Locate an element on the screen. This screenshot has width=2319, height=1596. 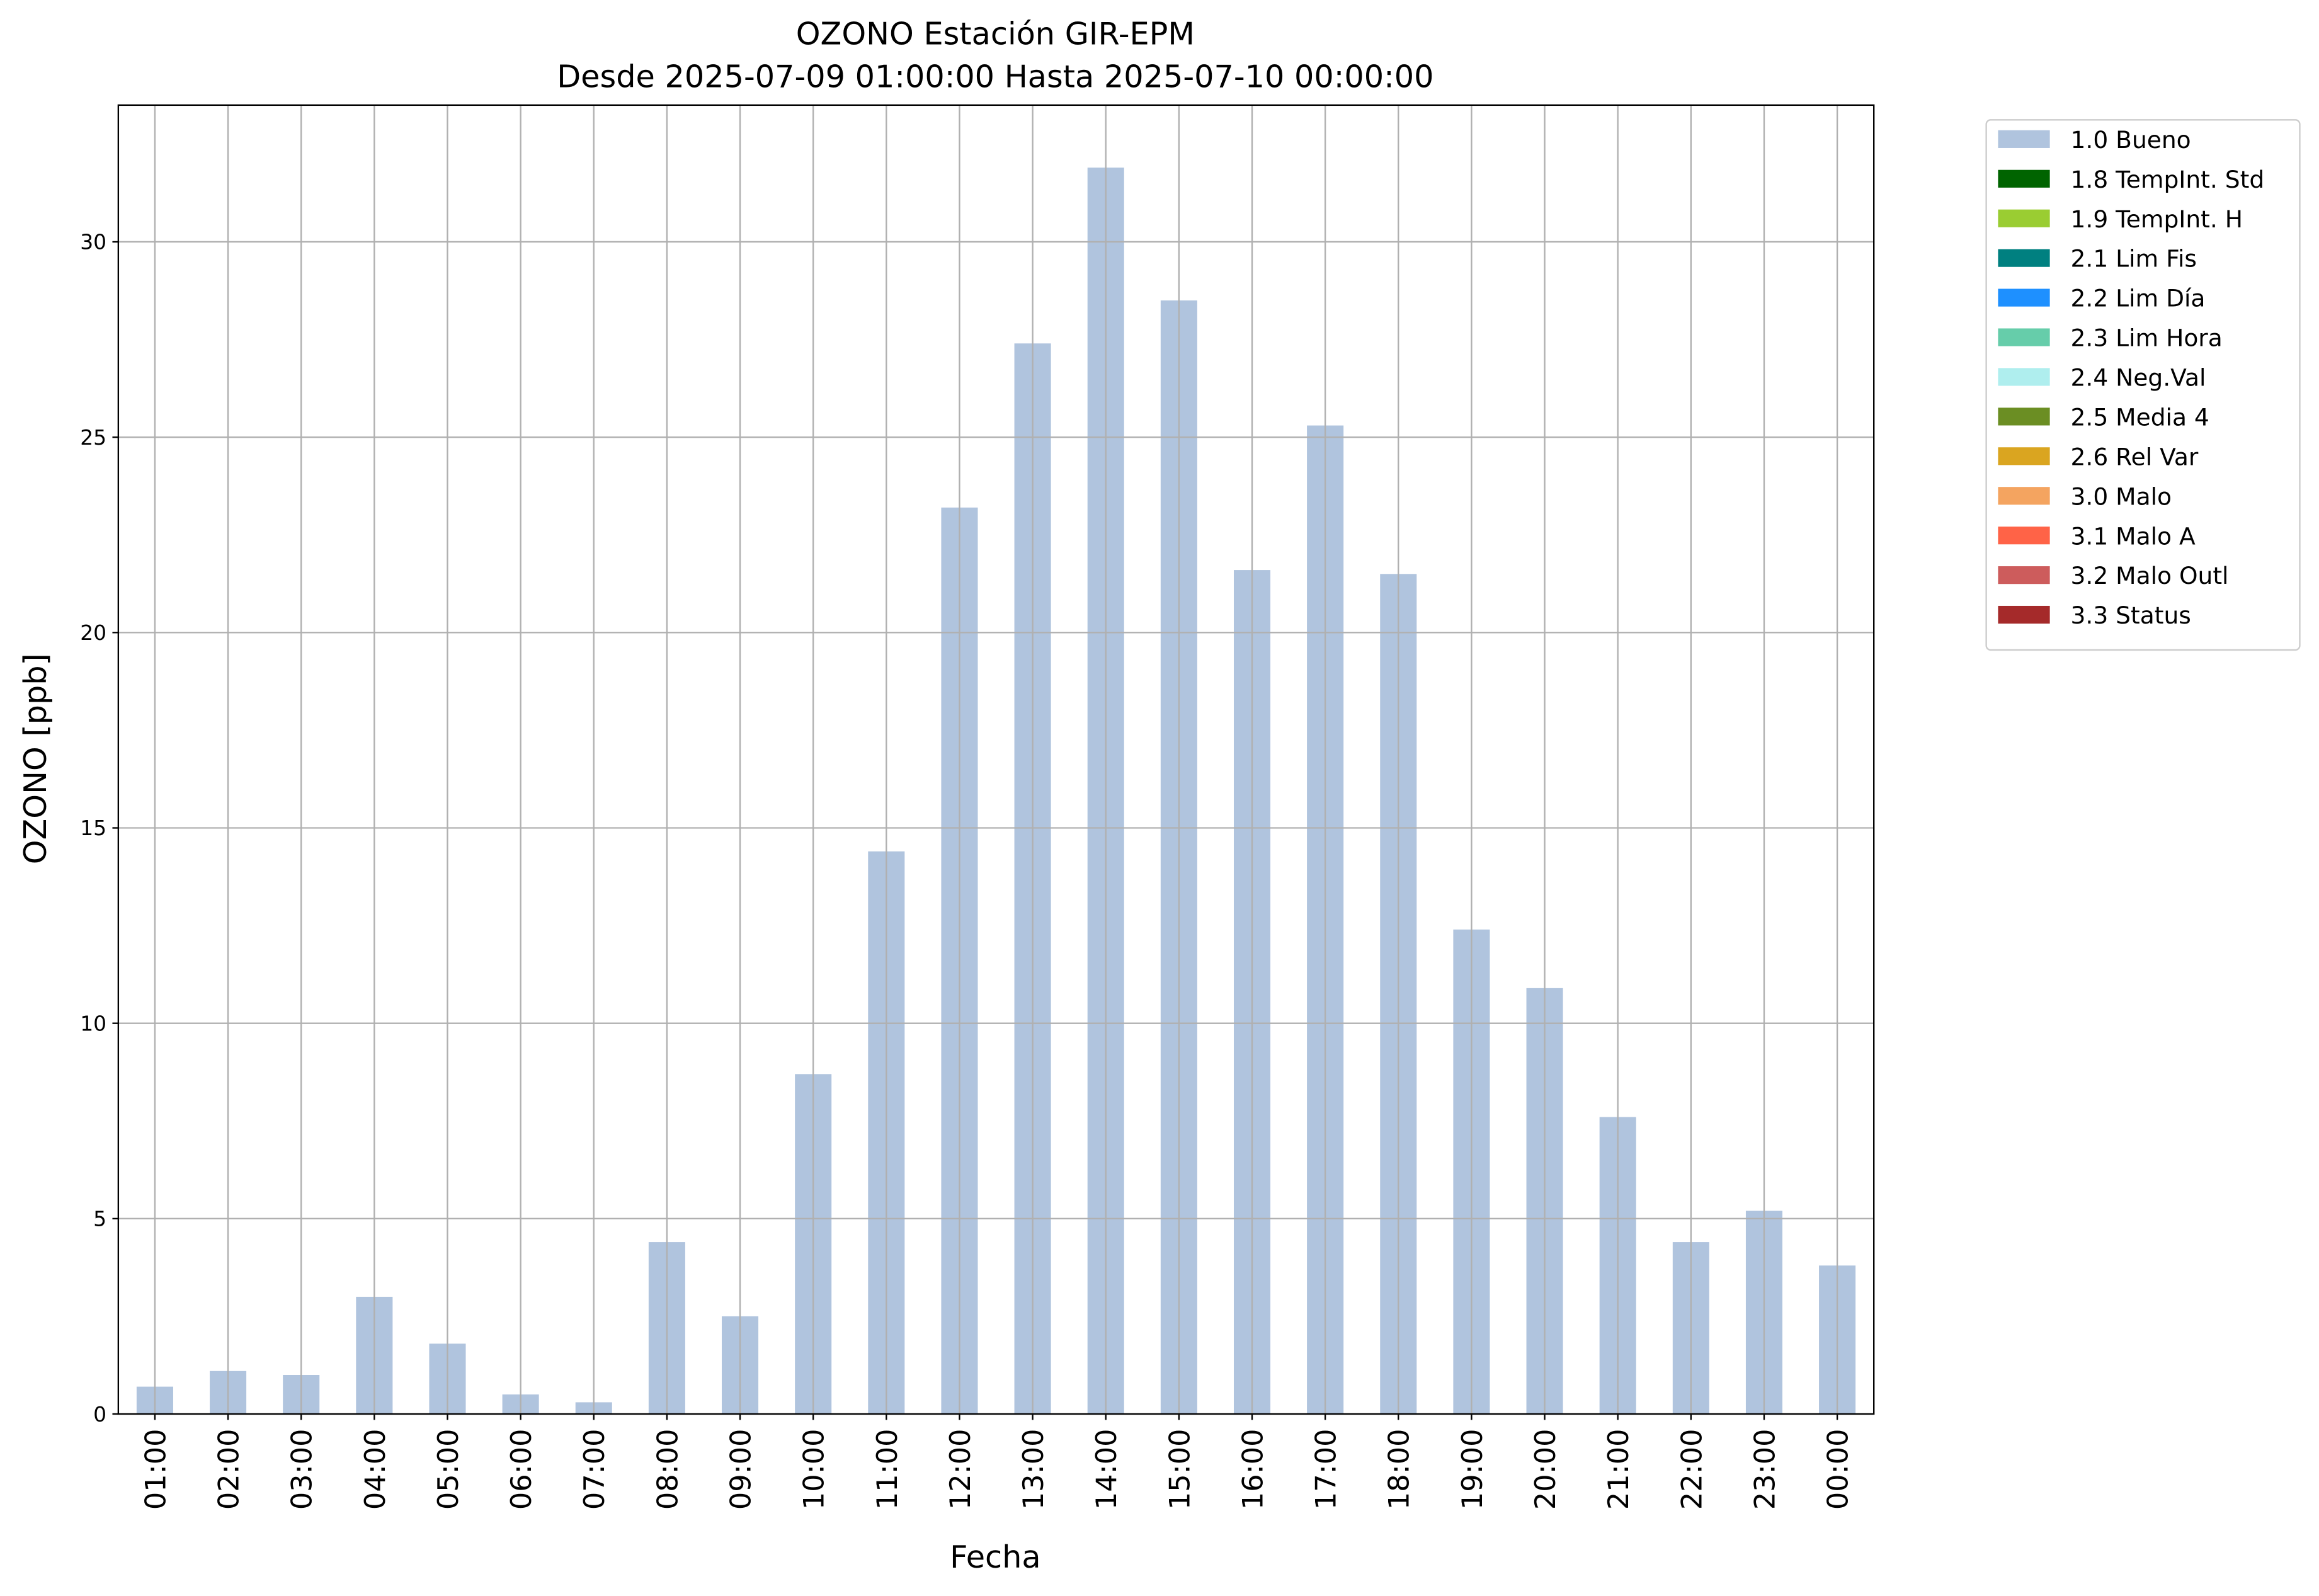
y-tick-label: 30 is located at coordinates (93, 242).